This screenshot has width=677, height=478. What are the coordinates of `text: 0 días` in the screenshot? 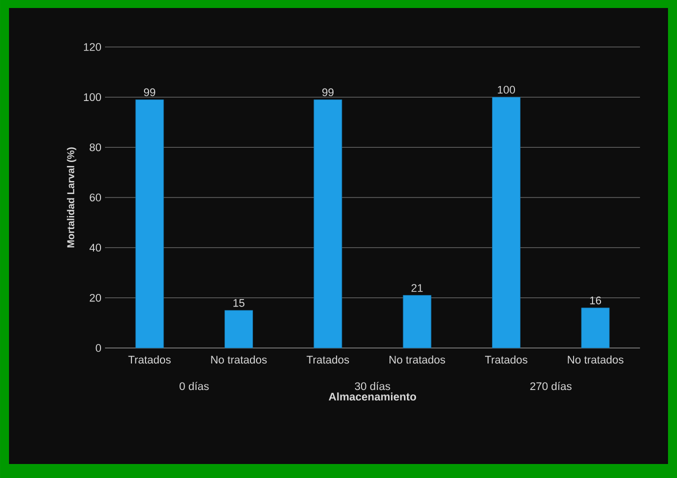 It's located at (194, 386).